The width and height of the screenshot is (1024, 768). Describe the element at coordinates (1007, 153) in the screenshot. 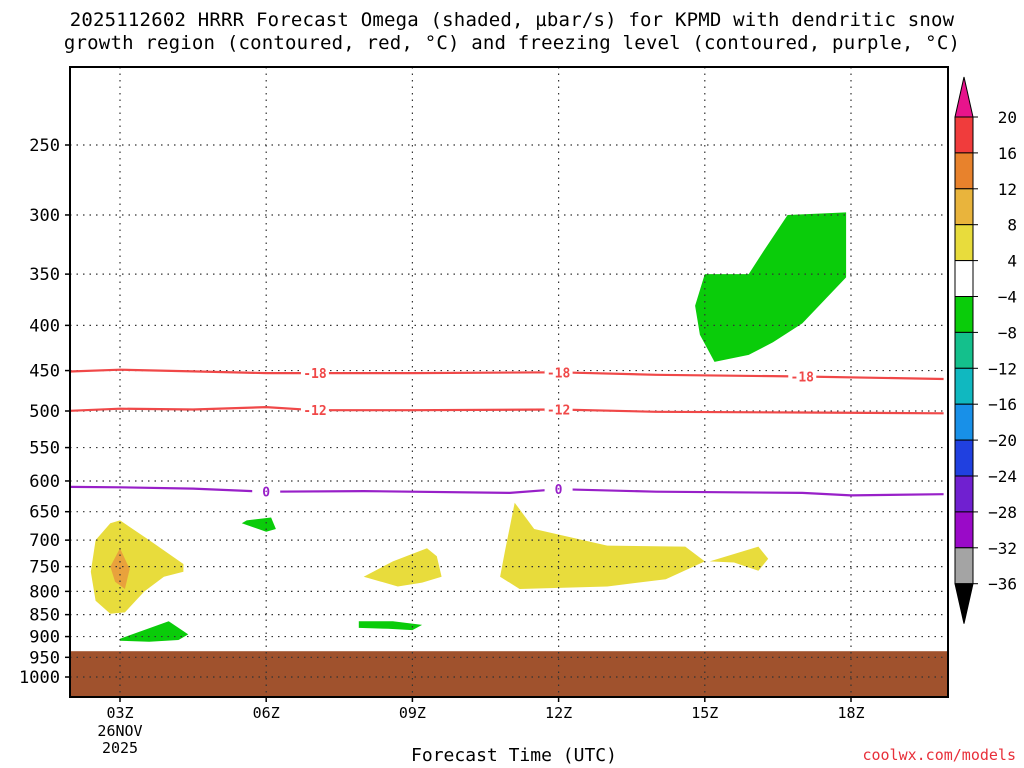

I see `colorbar-label-2: 16` at that location.